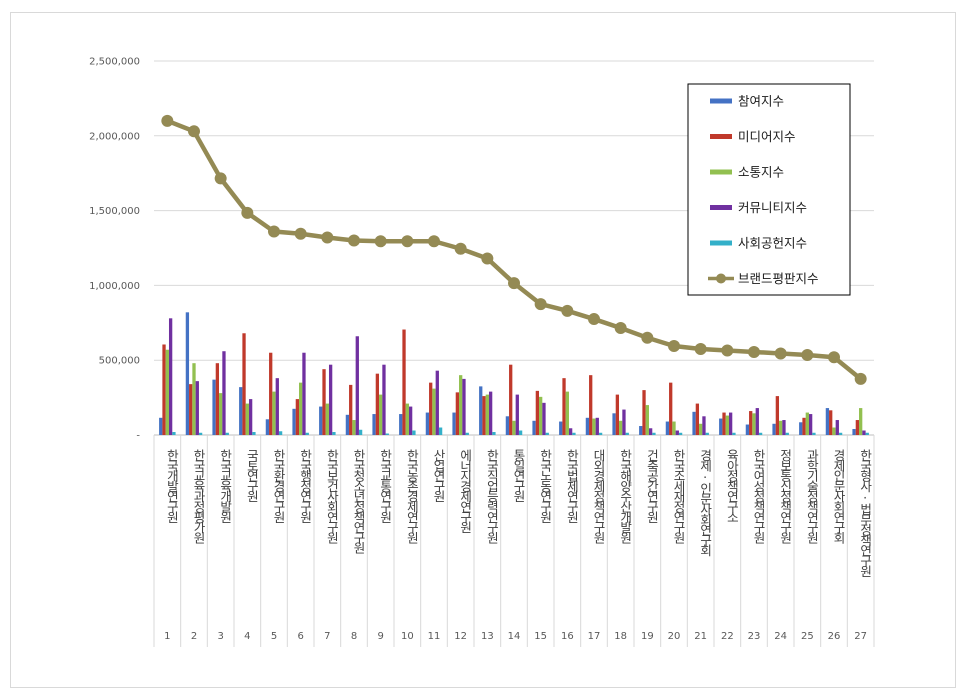 This screenshot has width=966, height=698. I want to click on category-number: 14, so click(514, 636).